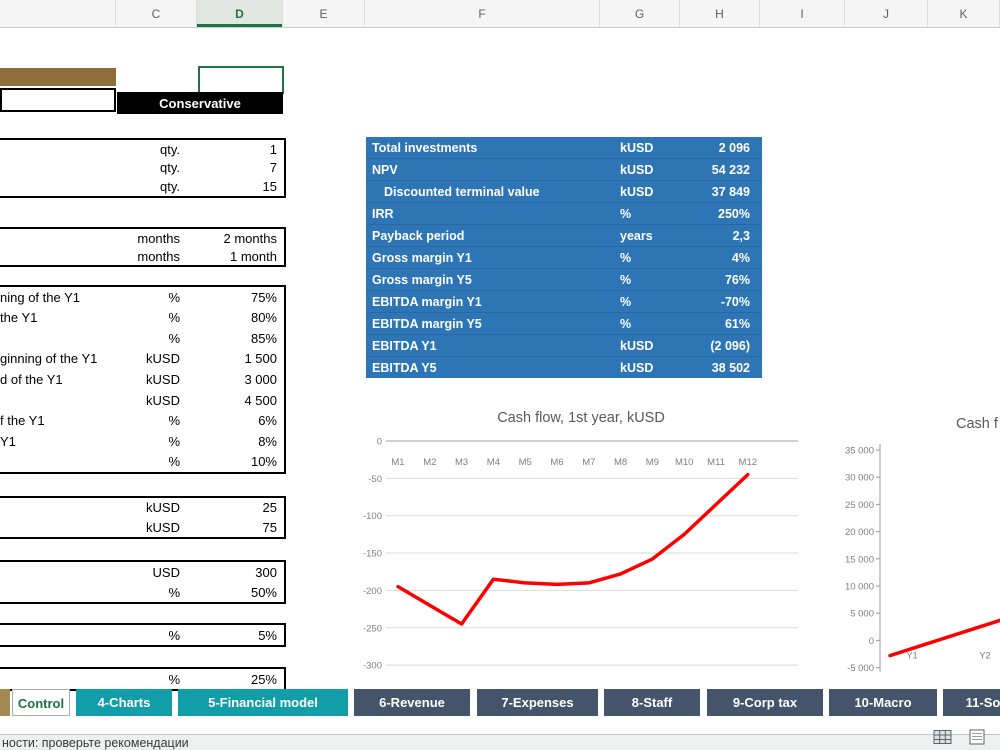  What do you see at coordinates (200, 103) in the screenshot?
I see `scenario-header-cell: Conservative` at bounding box center [200, 103].